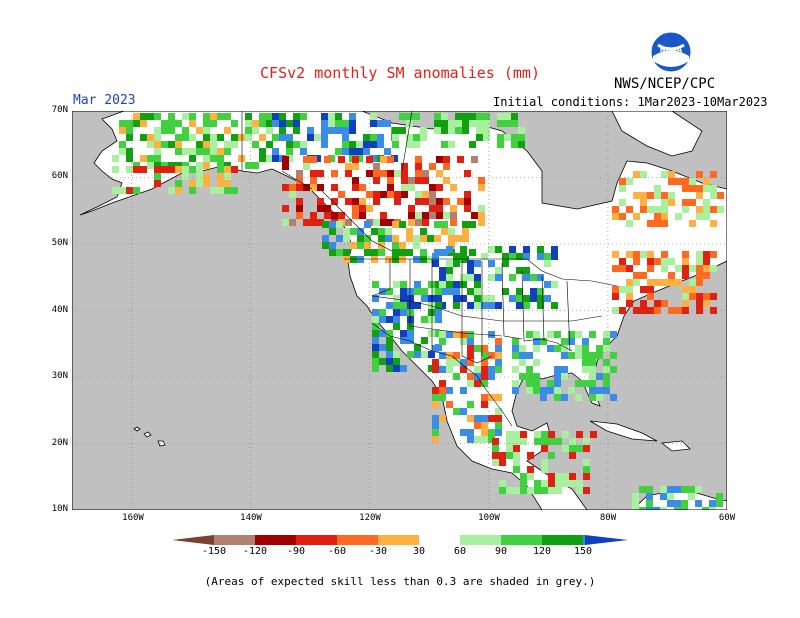 The height and width of the screenshot is (618, 800). Describe the element at coordinates (59, 243) in the screenshot. I see `lat-tick-50n: 50N` at that location.